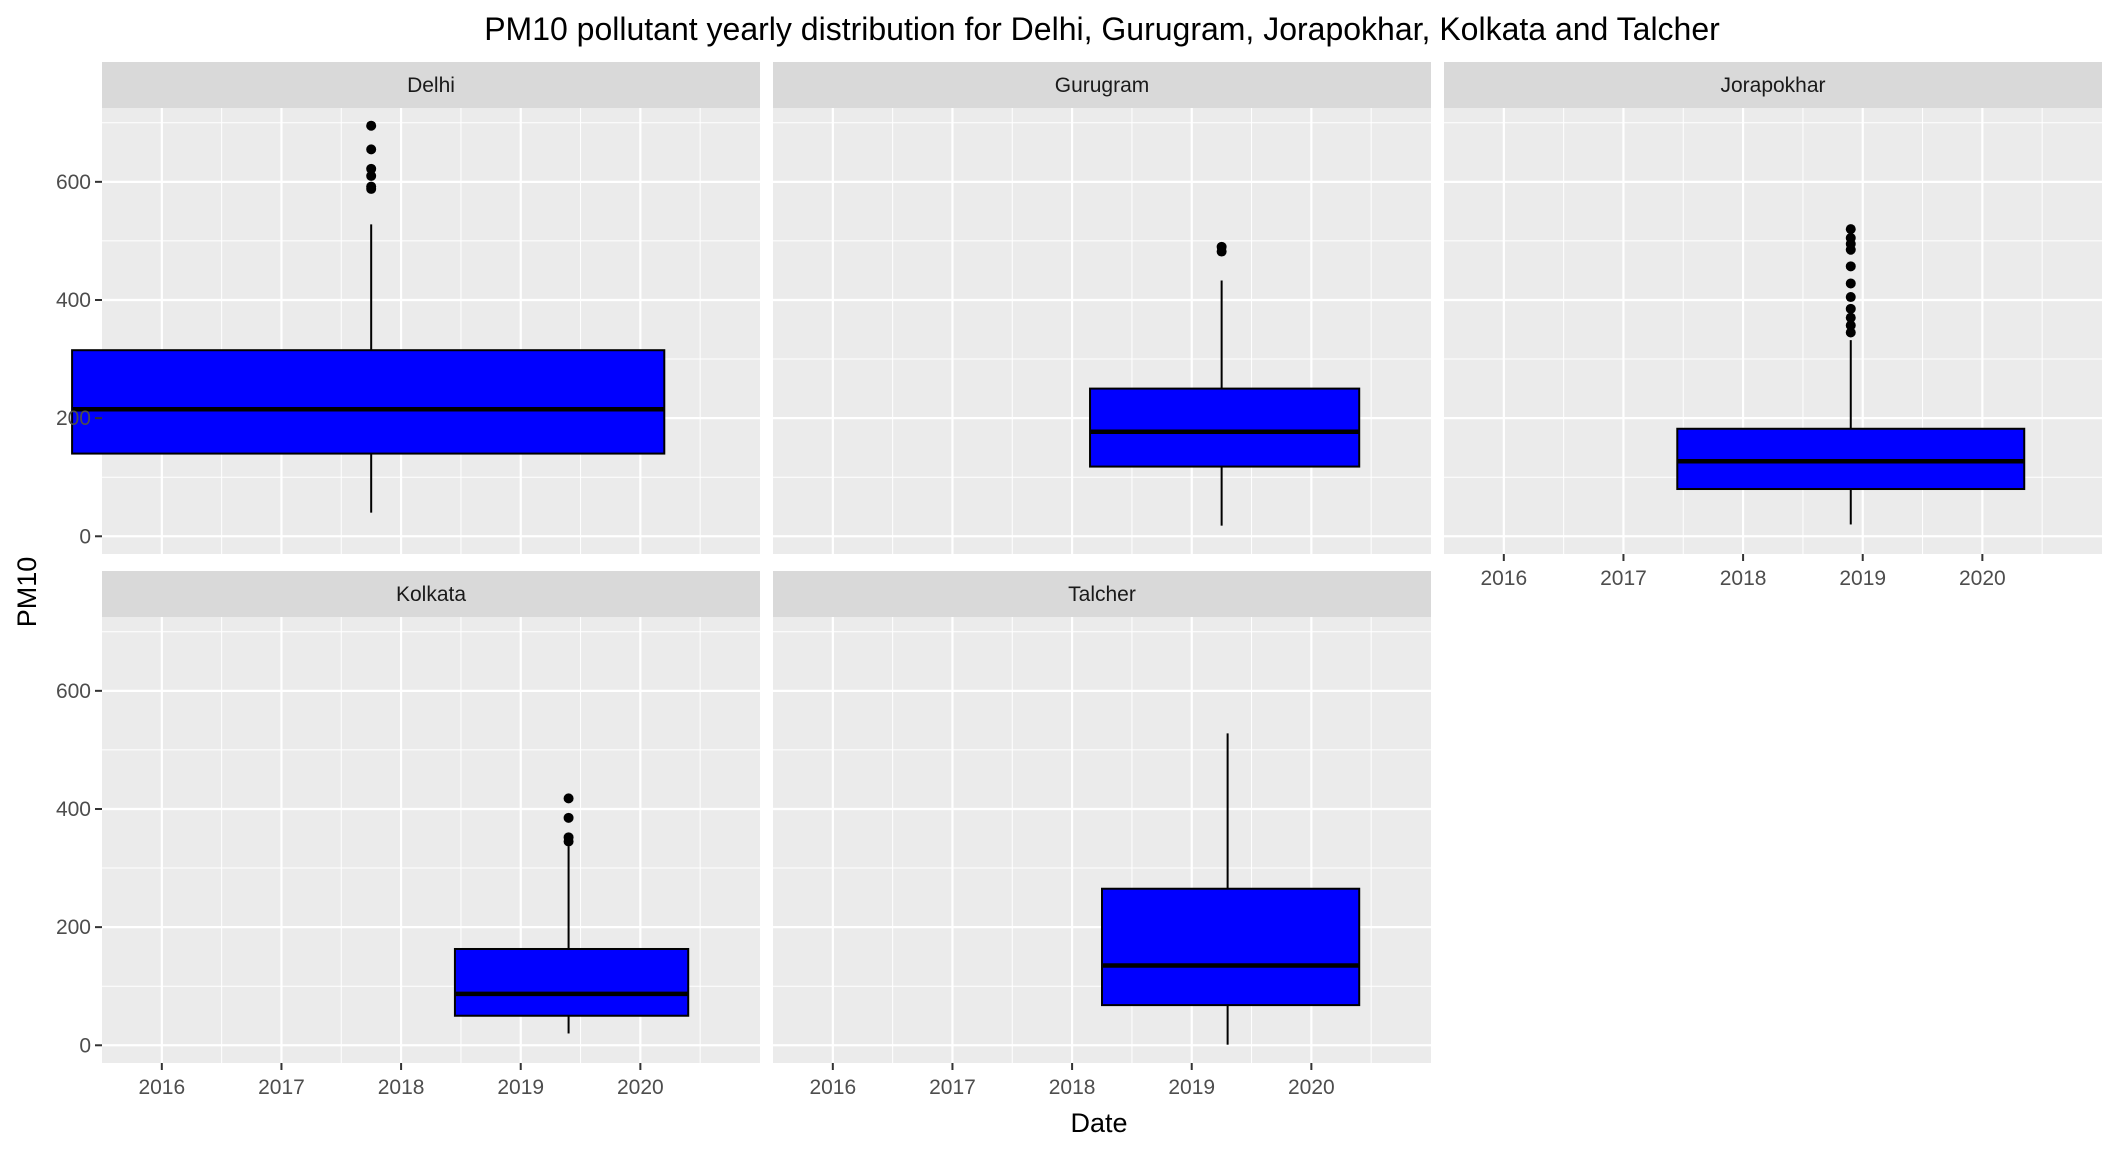  What do you see at coordinates (1225, 427) in the screenshot?
I see `box-gurugram` at bounding box center [1225, 427].